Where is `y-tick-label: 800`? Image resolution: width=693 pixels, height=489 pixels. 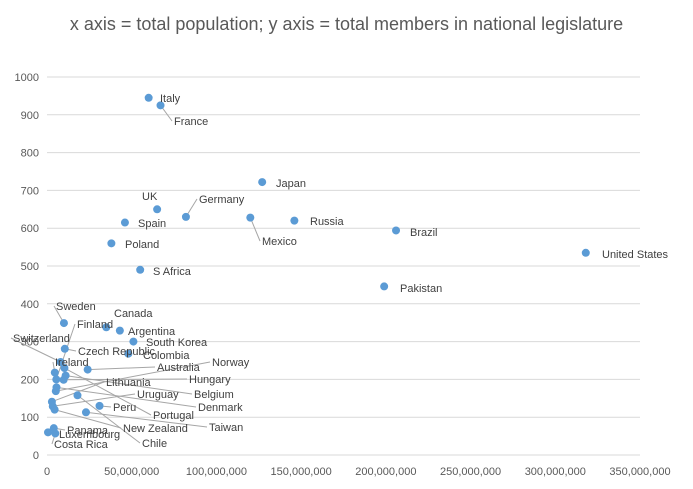
y-tick-label: 800 is located at coordinates (30, 154).